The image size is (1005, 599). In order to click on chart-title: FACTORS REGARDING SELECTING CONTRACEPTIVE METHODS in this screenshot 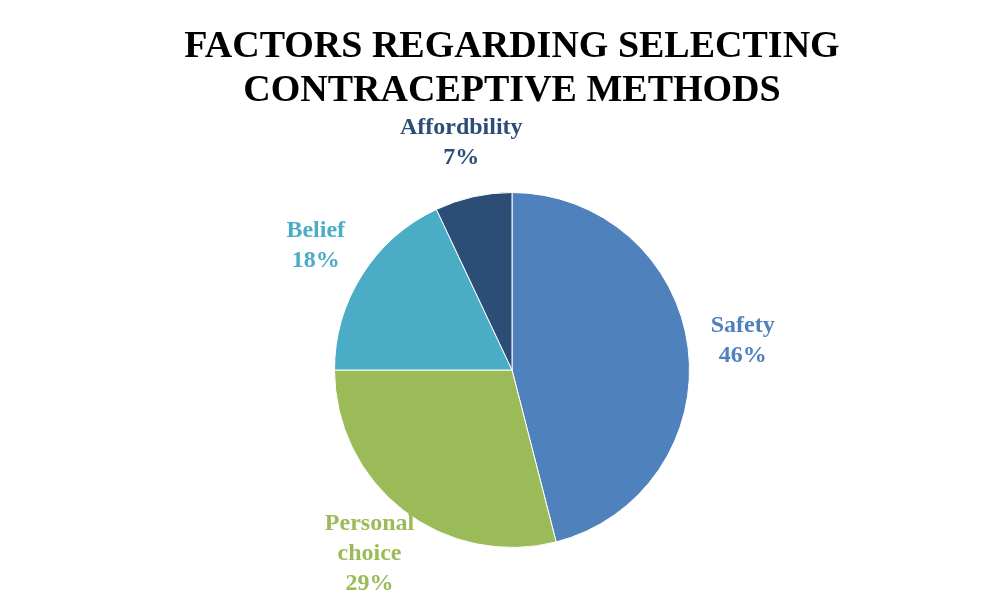, I will do `click(512, 66)`.